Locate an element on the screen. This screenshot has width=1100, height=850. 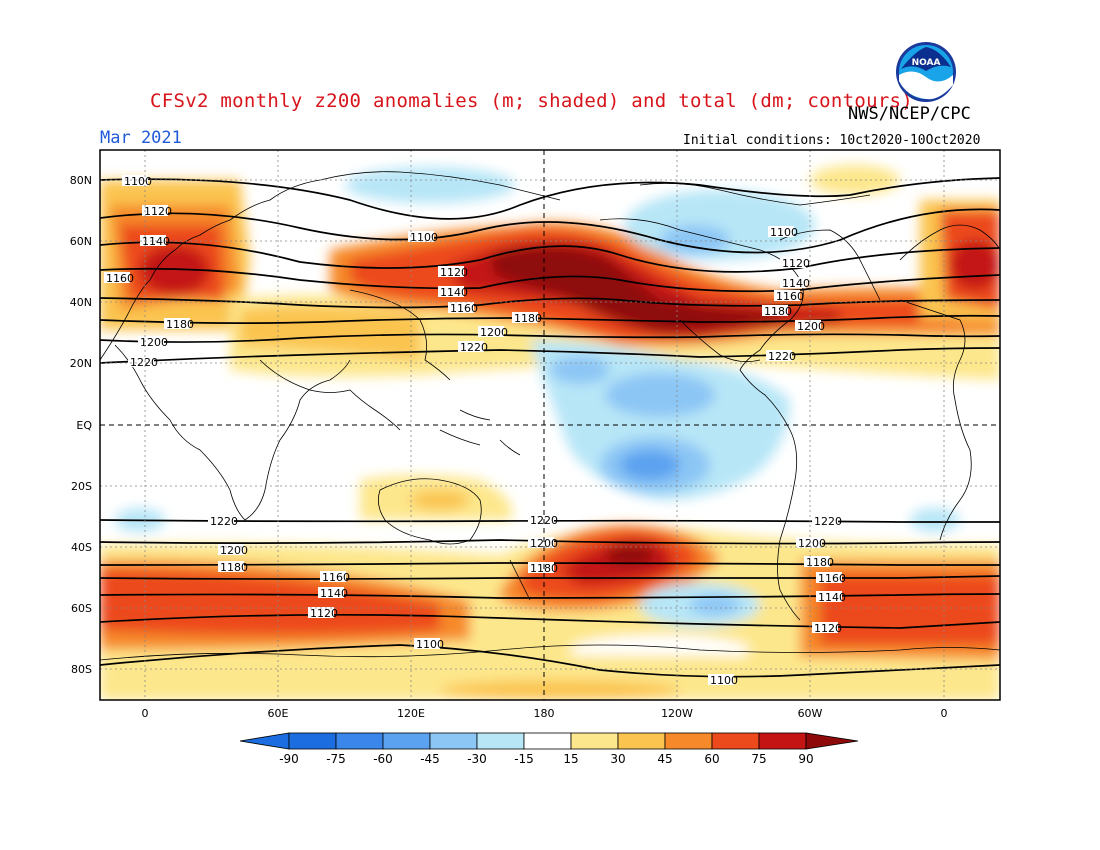
noaa-logo-icon: NOAA is located at coordinates (926, 72).